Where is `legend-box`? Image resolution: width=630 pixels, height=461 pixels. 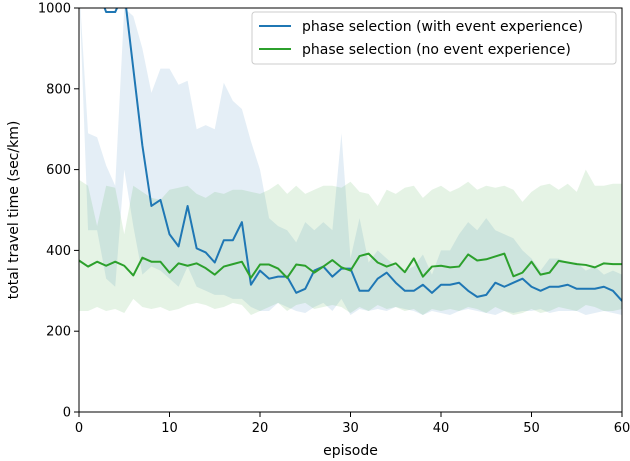 legend-box is located at coordinates (434, 38).